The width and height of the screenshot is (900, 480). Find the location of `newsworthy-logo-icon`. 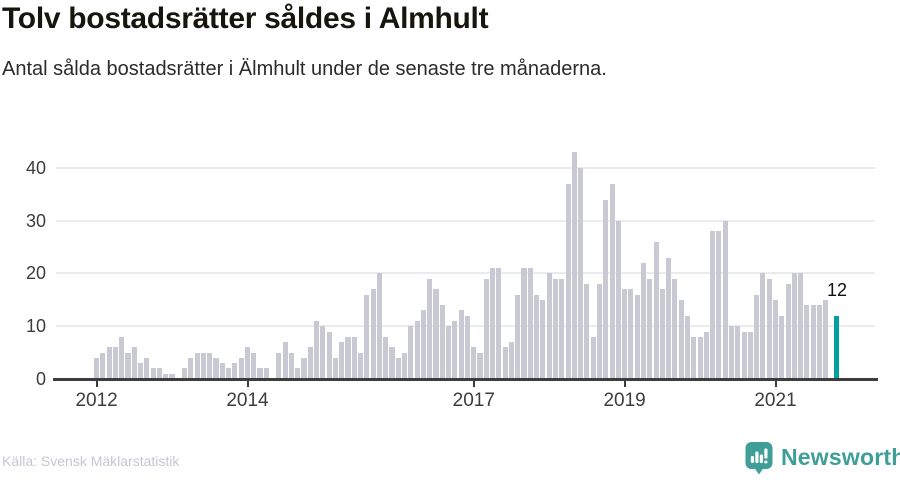

newsworthy-logo-icon is located at coordinates (759, 458).